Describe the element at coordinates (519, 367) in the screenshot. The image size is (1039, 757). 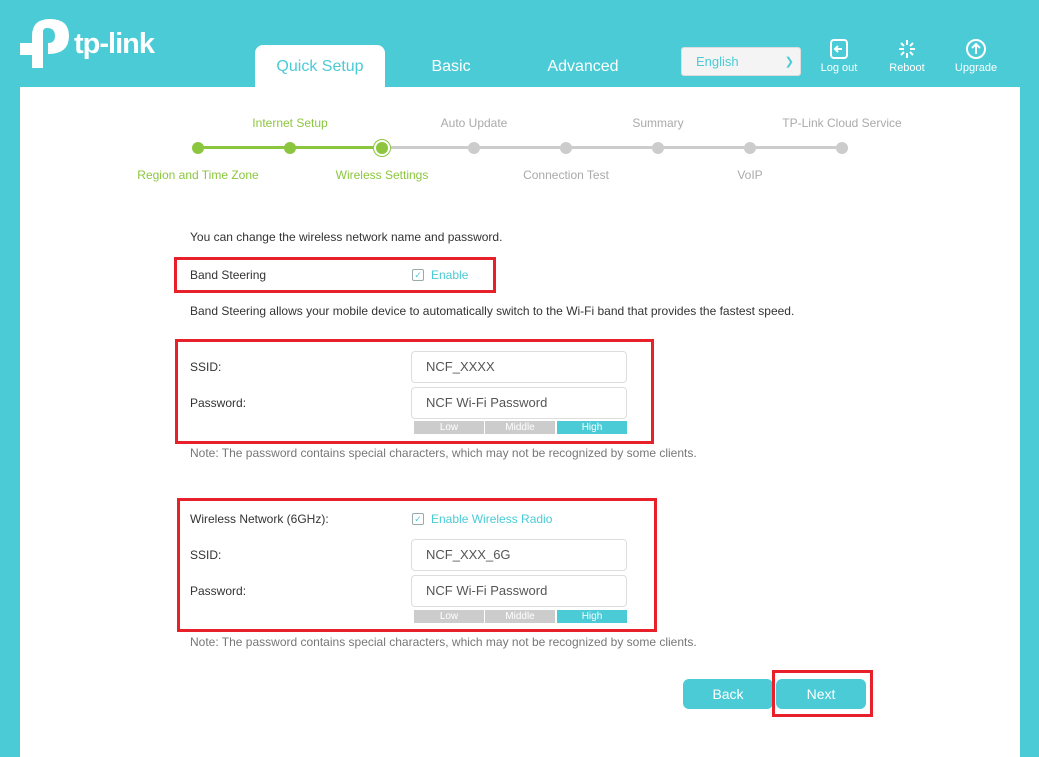
I see `ssid-input: NCF_XXXX` at that location.